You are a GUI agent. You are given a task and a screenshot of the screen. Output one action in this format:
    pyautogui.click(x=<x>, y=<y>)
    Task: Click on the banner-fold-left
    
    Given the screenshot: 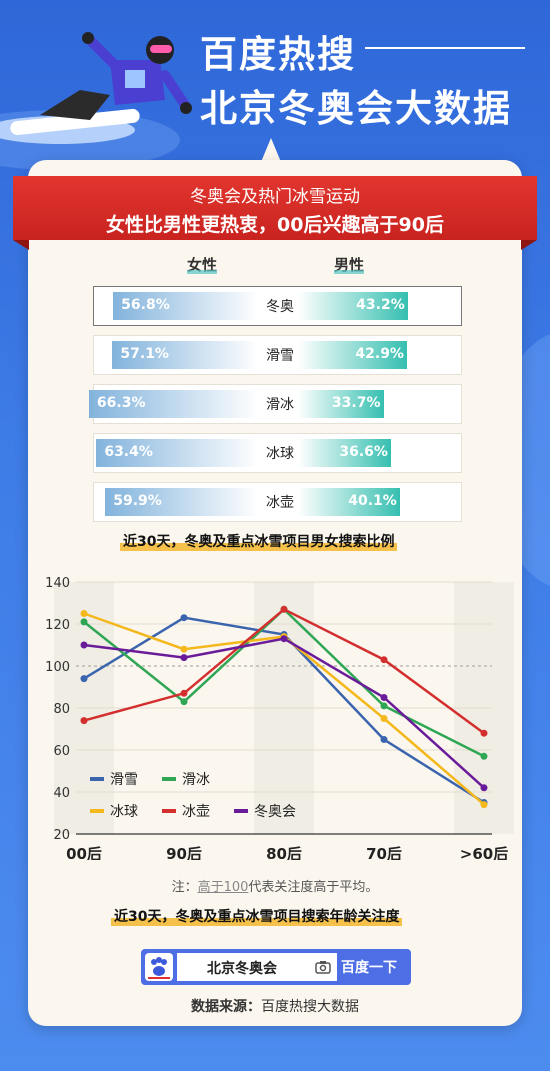 What is the action you would take?
    pyautogui.click(x=21, y=245)
    